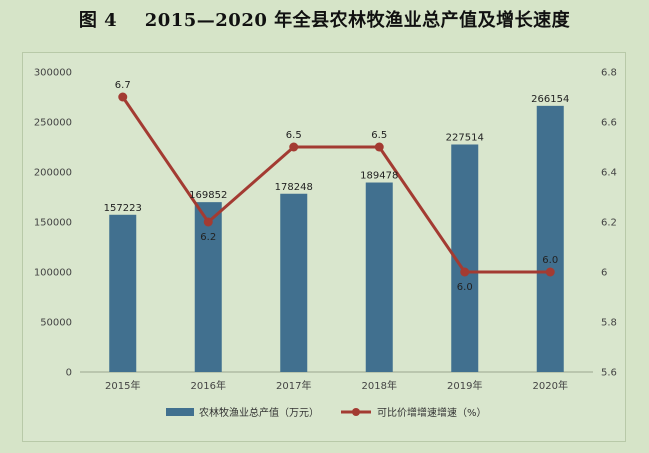  I want to click on y-left-tick-label: 300000, so click(53, 73).